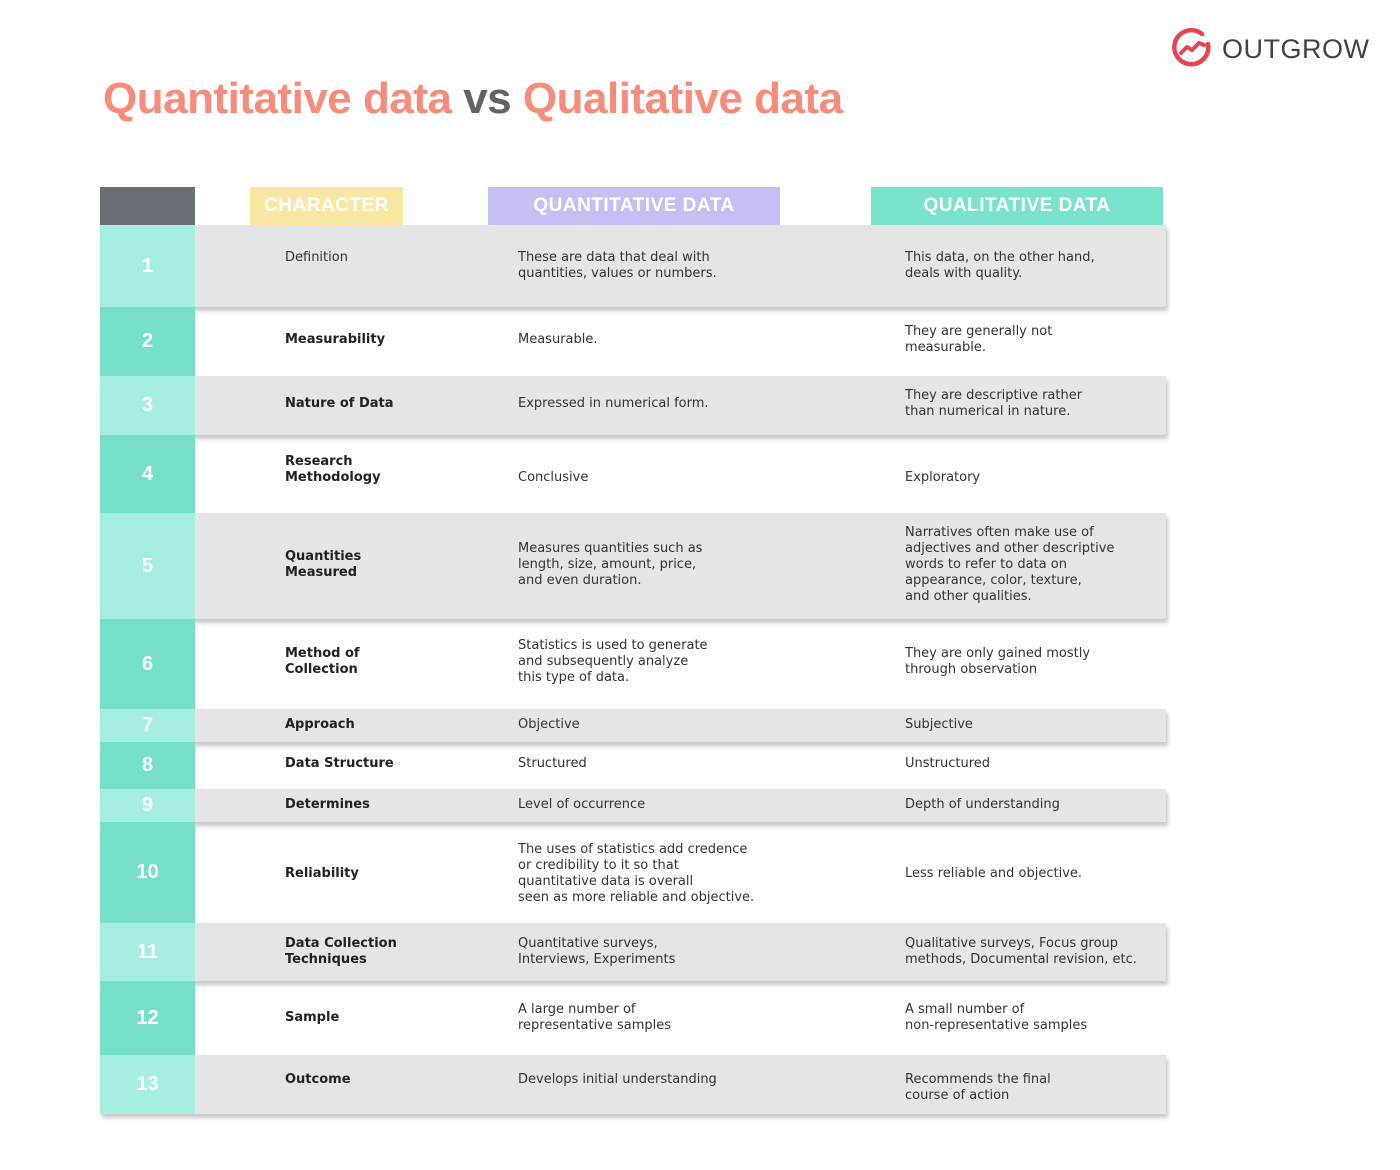 This screenshot has height=1170, width=1400. Describe the element at coordinates (943, 477) in the screenshot. I see `qualitative-cell: Exploratory` at that location.